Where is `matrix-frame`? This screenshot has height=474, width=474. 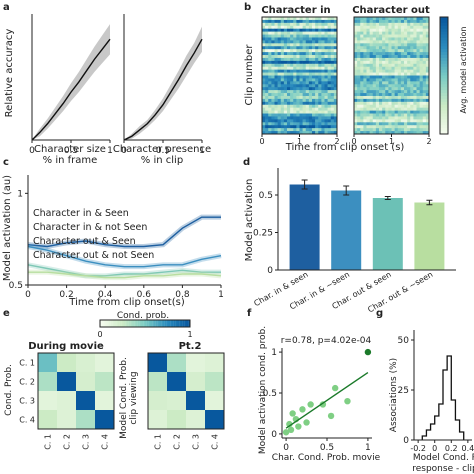
matrix-frame is located at coordinates (76, 391).